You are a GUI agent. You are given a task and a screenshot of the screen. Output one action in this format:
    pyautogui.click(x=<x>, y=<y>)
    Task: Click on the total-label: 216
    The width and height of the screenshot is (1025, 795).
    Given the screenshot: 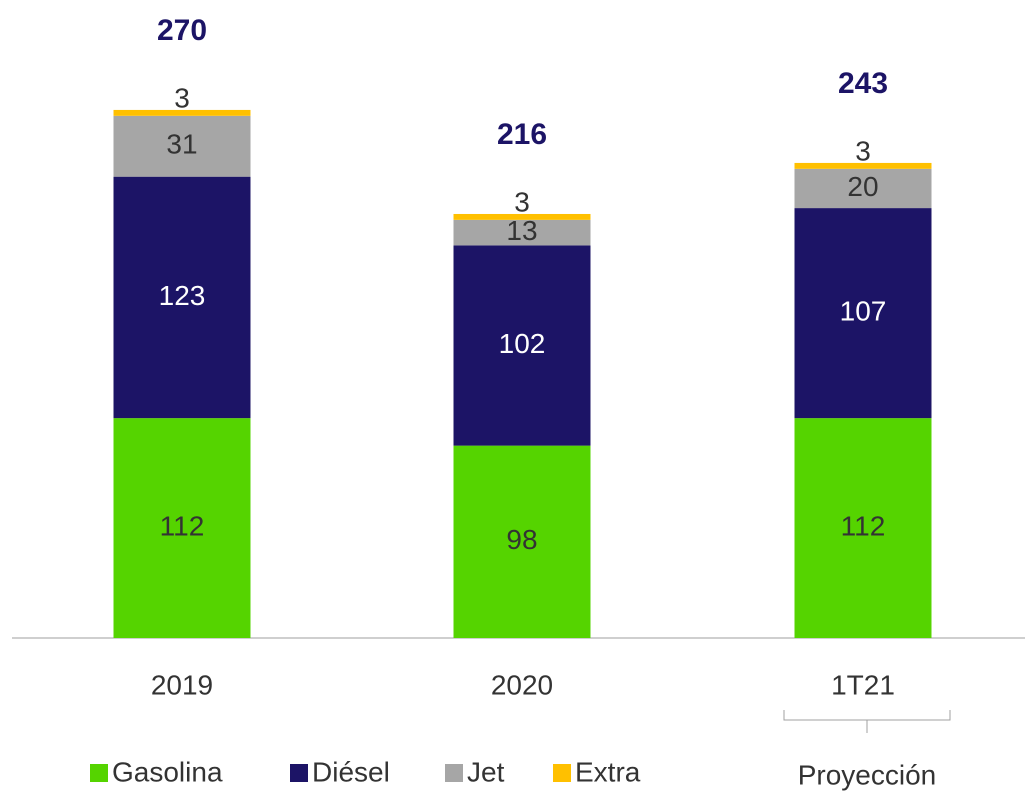 What is the action you would take?
    pyautogui.click(x=522, y=134)
    